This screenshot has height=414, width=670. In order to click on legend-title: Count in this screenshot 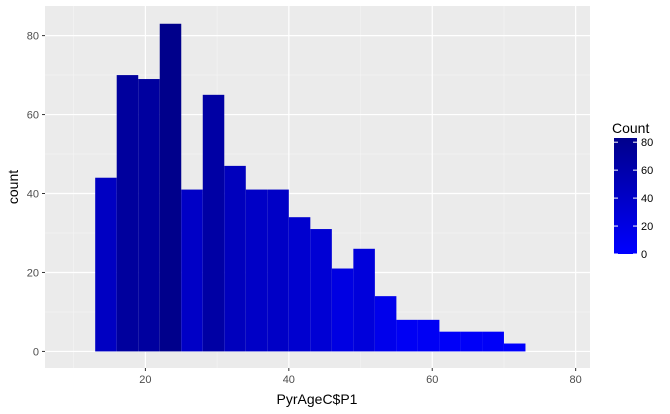, I will do `click(630, 128)`.